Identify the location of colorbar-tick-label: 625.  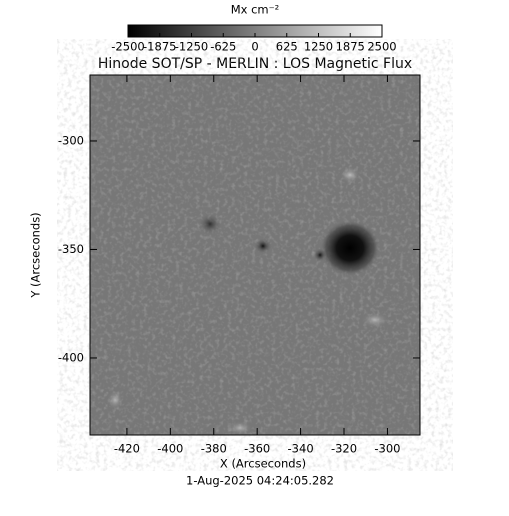
(287, 47).